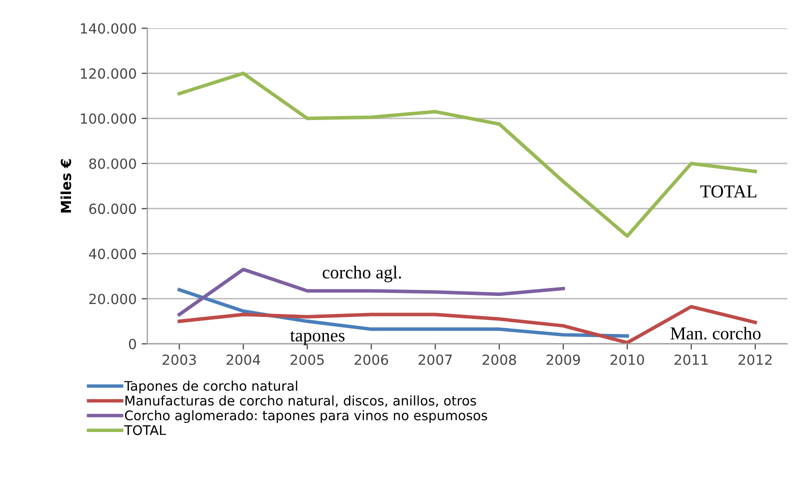 The height and width of the screenshot is (487, 792). Describe the element at coordinates (317, 338) in the screenshot. I see `annotation: tapones` at that location.